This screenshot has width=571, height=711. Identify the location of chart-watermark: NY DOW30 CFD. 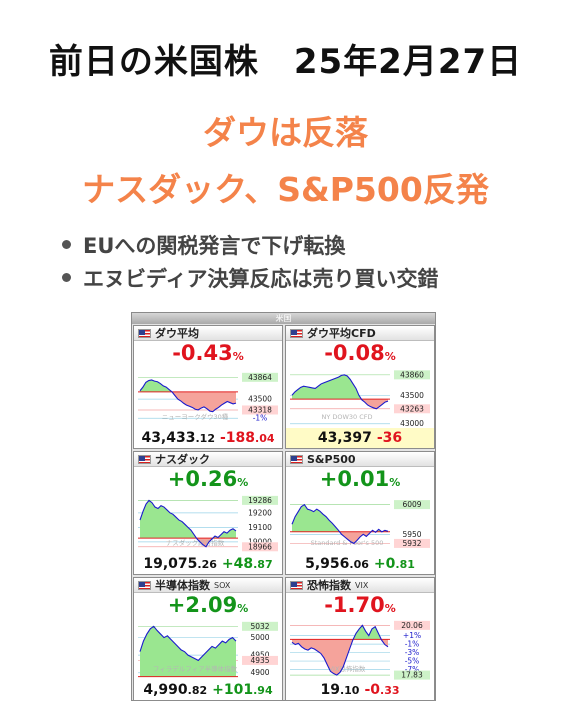
(346, 417).